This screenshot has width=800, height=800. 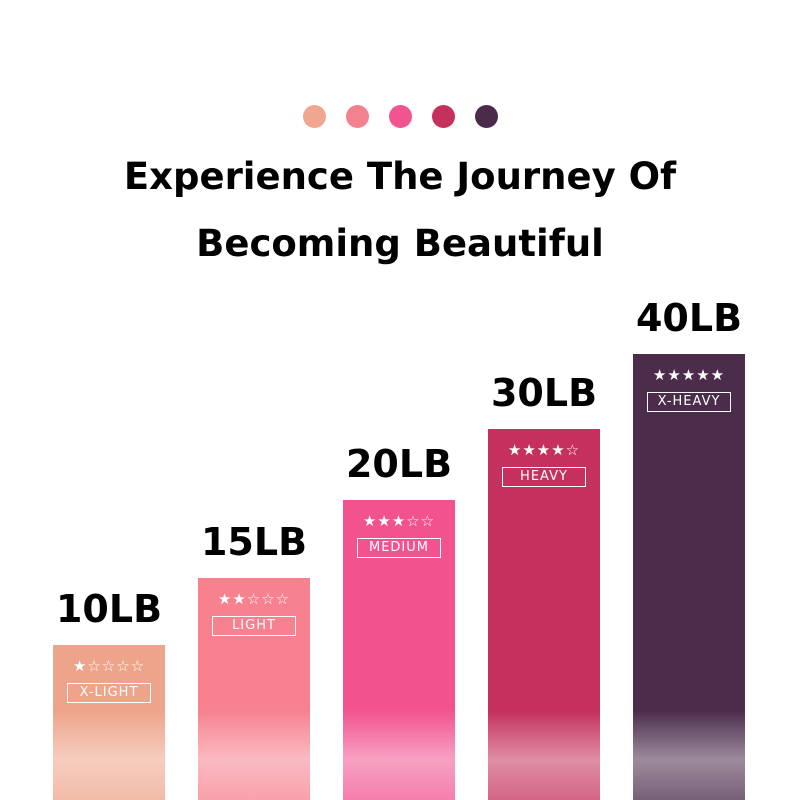 What do you see at coordinates (544, 614) in the screenshot?
I see `band-bar: ★★★★☆ HEAVY` at bounding box center [544, 614].